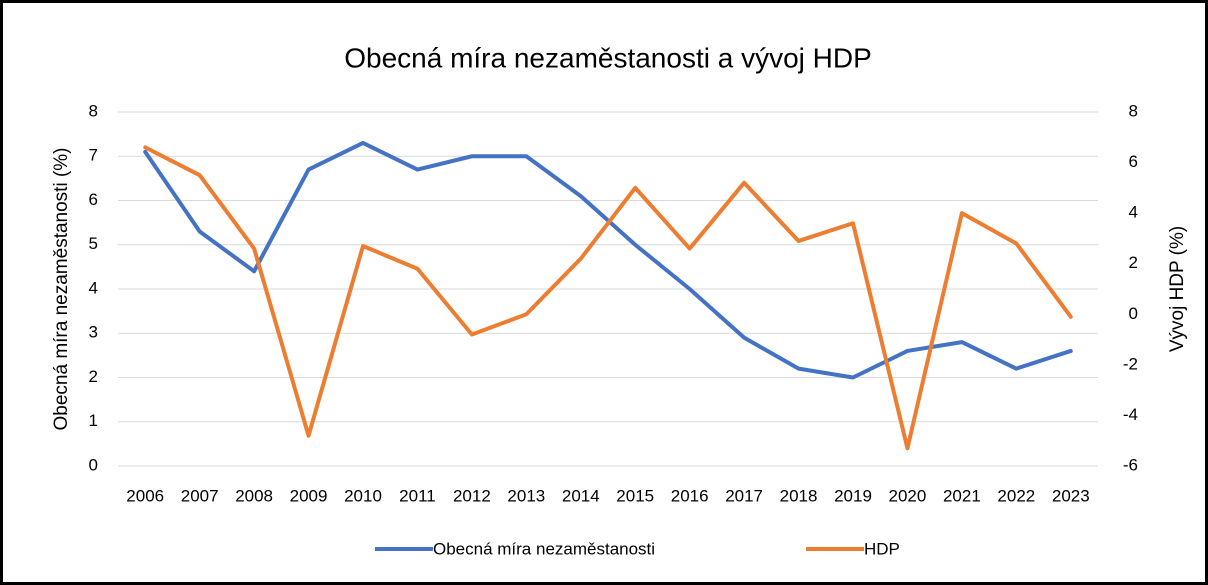  Describe the element at coordinates (363, 495) in the screenshot. I see `x-tick-label: 2010` at that location.